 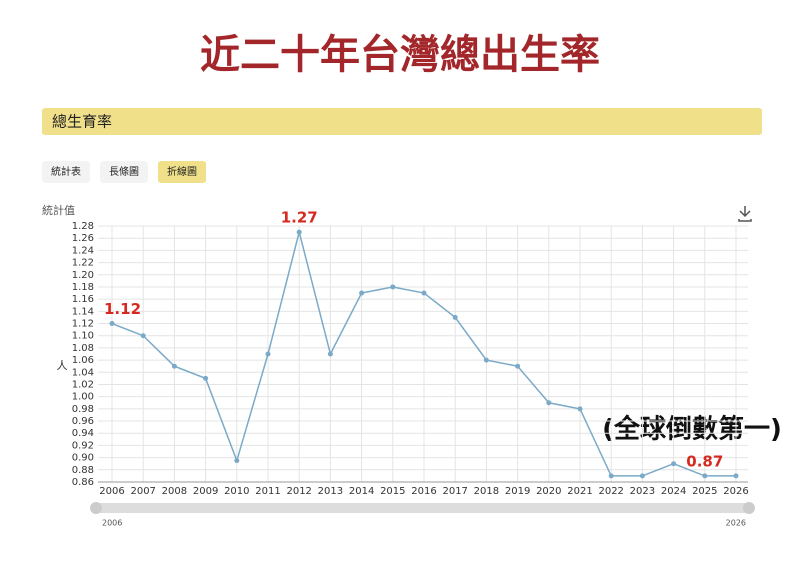 What do you see at coordinates (299, 218) in the screenshot?
I see `data-label: 1.27` at bounding box center [299, 218].